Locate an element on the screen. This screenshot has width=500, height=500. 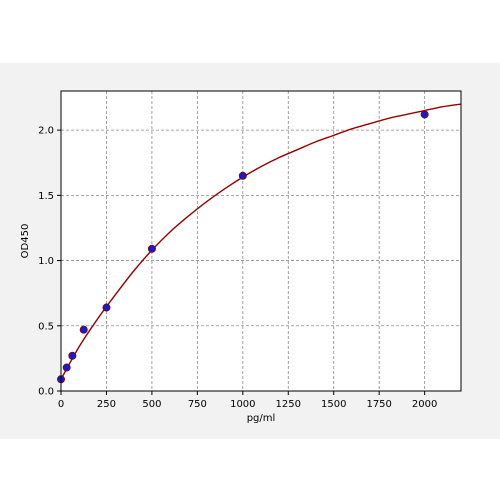
y-axis-ticks: 0.0 0.5 1.0 1.5 2.0 is located at coordinates (49, 262).